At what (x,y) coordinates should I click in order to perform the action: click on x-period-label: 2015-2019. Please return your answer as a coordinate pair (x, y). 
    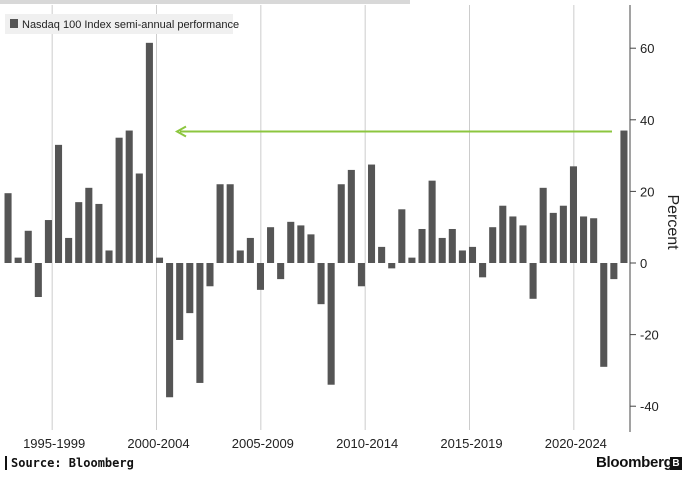
    Looking at the image, I should click on (471, 443).